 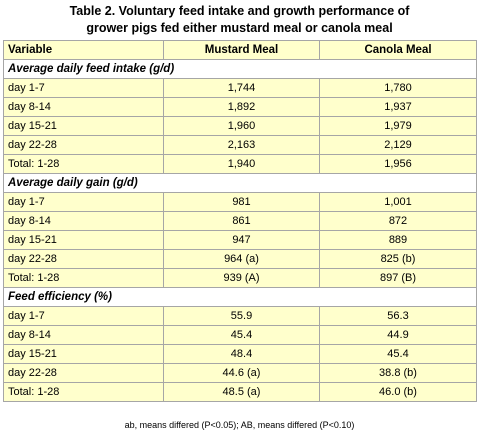 What do you see at coordinates (398, 145) in the screenshot?
I see `canola-meal-value: 2,129` at bounding box center [398, 145].